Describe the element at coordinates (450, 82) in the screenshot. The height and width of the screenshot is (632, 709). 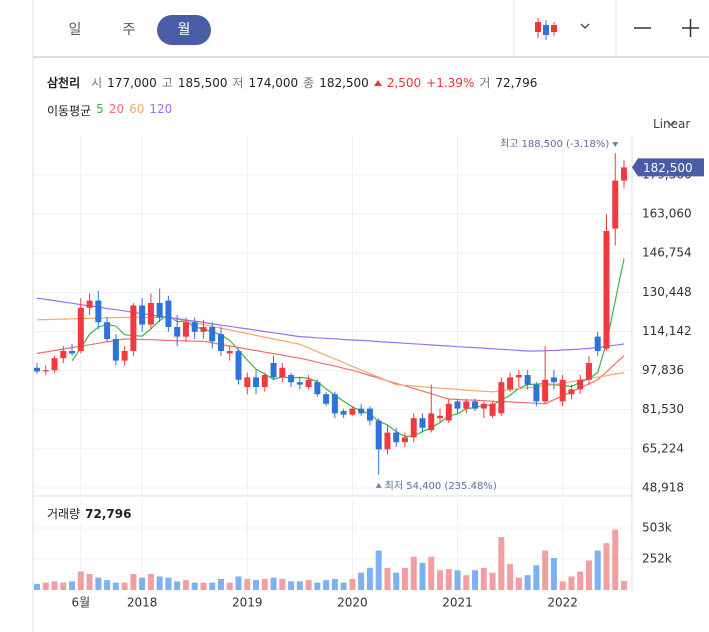
I see `change-pct: +1.39%` at that location.